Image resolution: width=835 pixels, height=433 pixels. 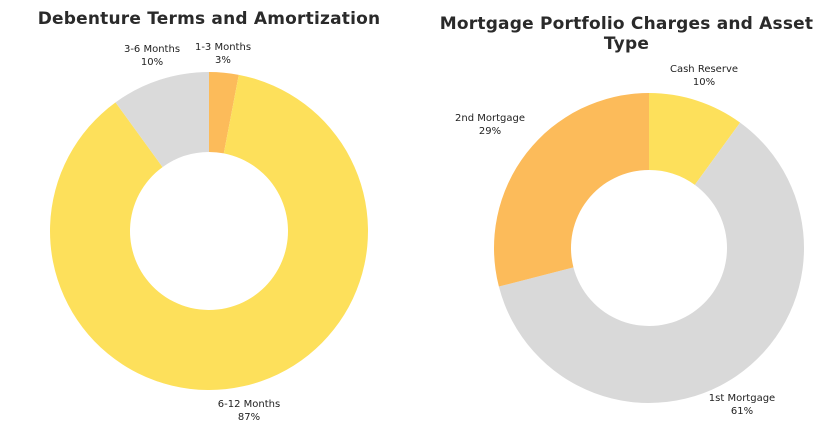 What do you see at coordinates (152, 49) in the screenshot?
I see `slice-label-name: 3-6 Months` at bounding box center [152, 49].